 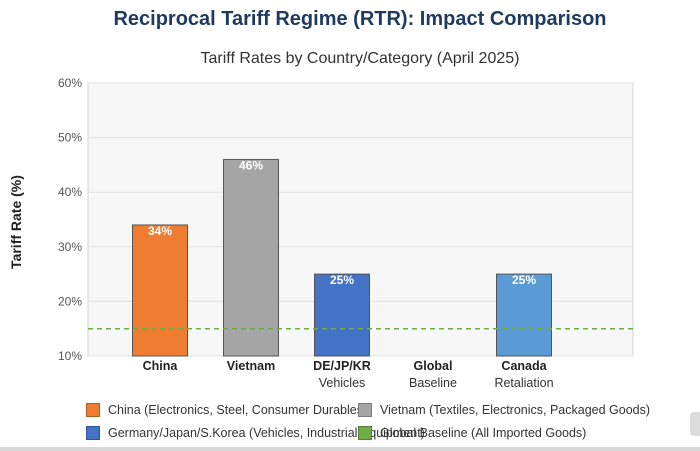 What do you see at coordinates (365, 410) in the screenshot?
I see `legend-swatch-vietnam` at bounding box center [365, 410].